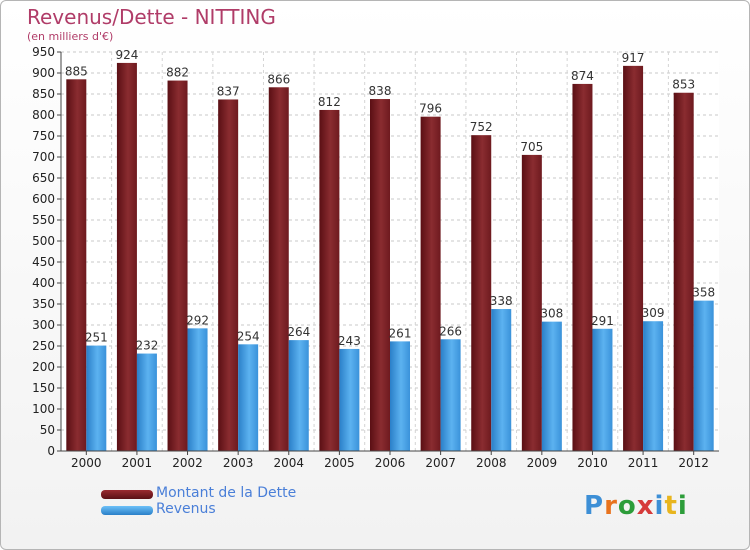 This screenshot has height=550, width=750. Describe the element at coordinates (440, 463) in the screenshot. I see `x-tick-label: 2007` at that location.